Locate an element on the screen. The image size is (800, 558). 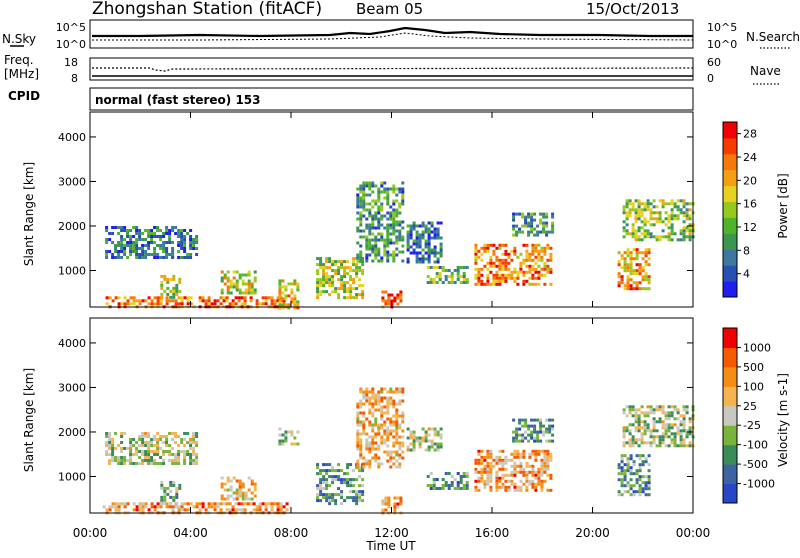
y-tick-label: 2000 is located at coordinates (72, 226).